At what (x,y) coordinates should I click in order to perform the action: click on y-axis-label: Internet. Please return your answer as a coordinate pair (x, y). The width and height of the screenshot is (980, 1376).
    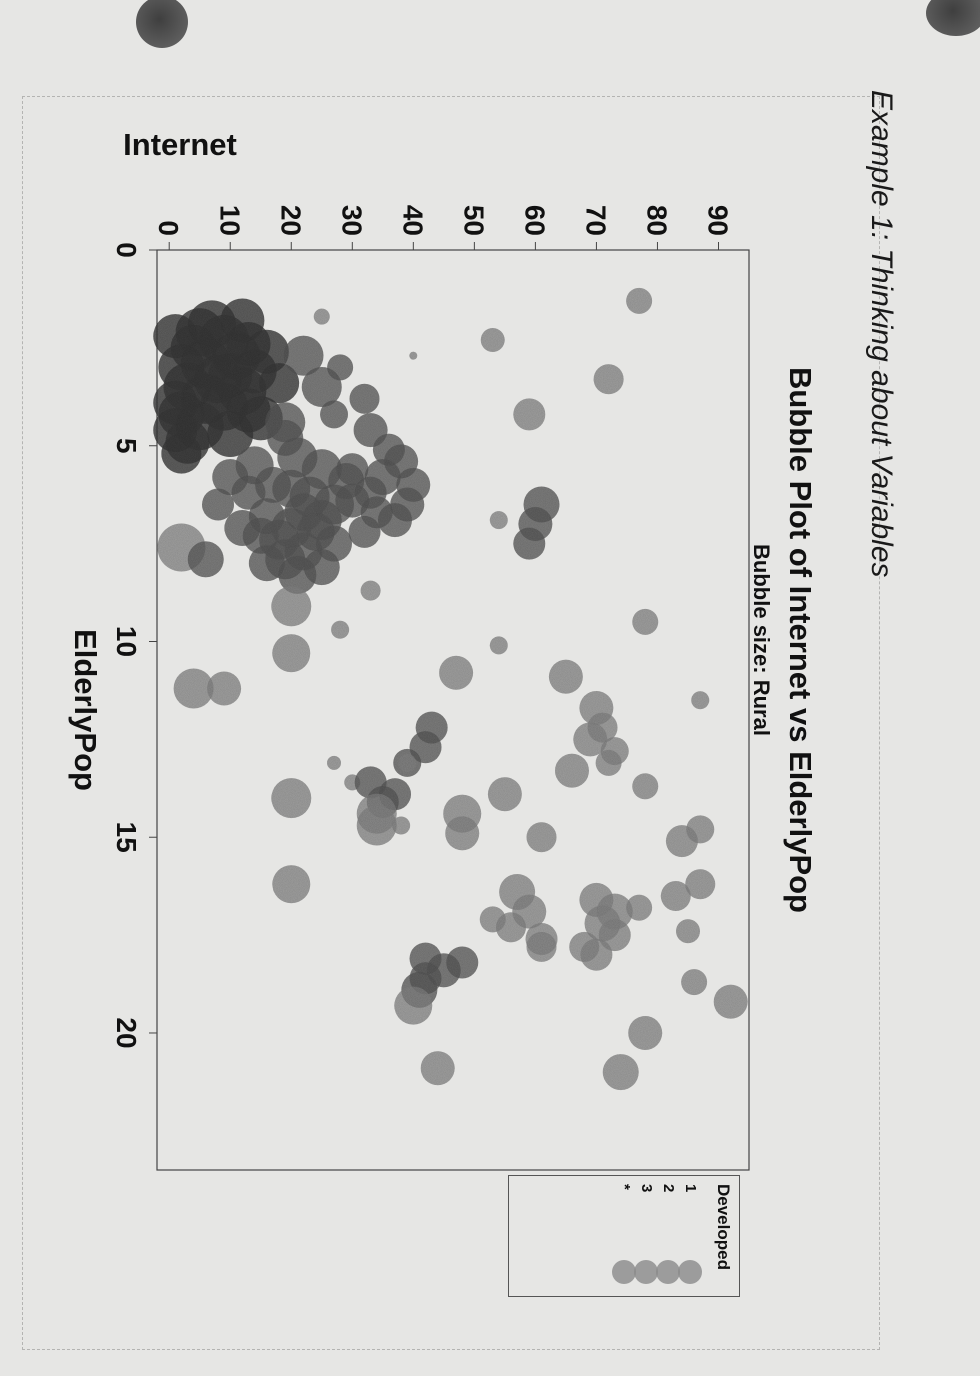
    Looking at the image, I should click on (180, 144).